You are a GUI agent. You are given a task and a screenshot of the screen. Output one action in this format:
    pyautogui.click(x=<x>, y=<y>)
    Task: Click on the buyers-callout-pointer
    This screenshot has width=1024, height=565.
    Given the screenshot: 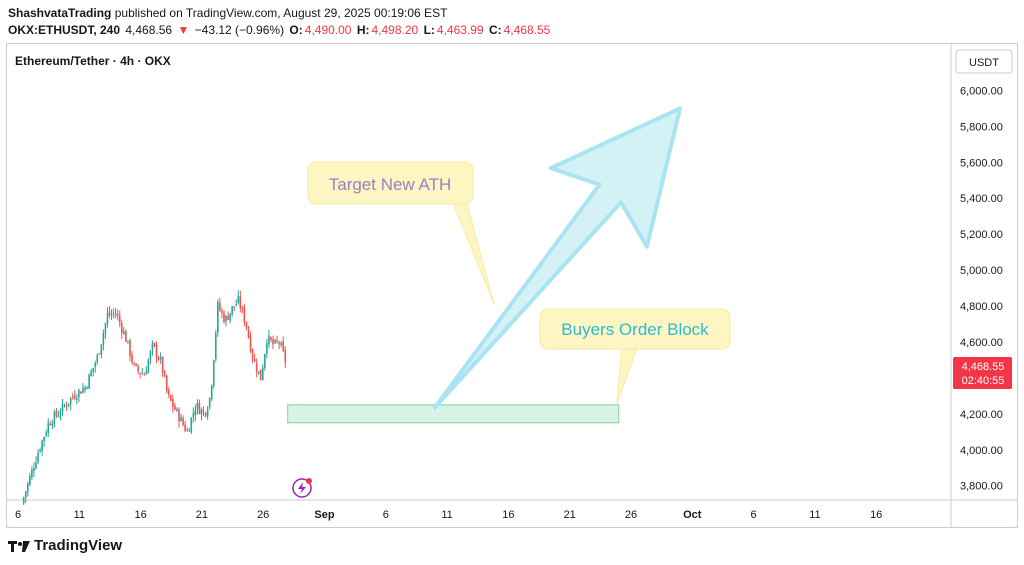 What is the action you would take?
    pyautogui.click(x=627, y=374)
    